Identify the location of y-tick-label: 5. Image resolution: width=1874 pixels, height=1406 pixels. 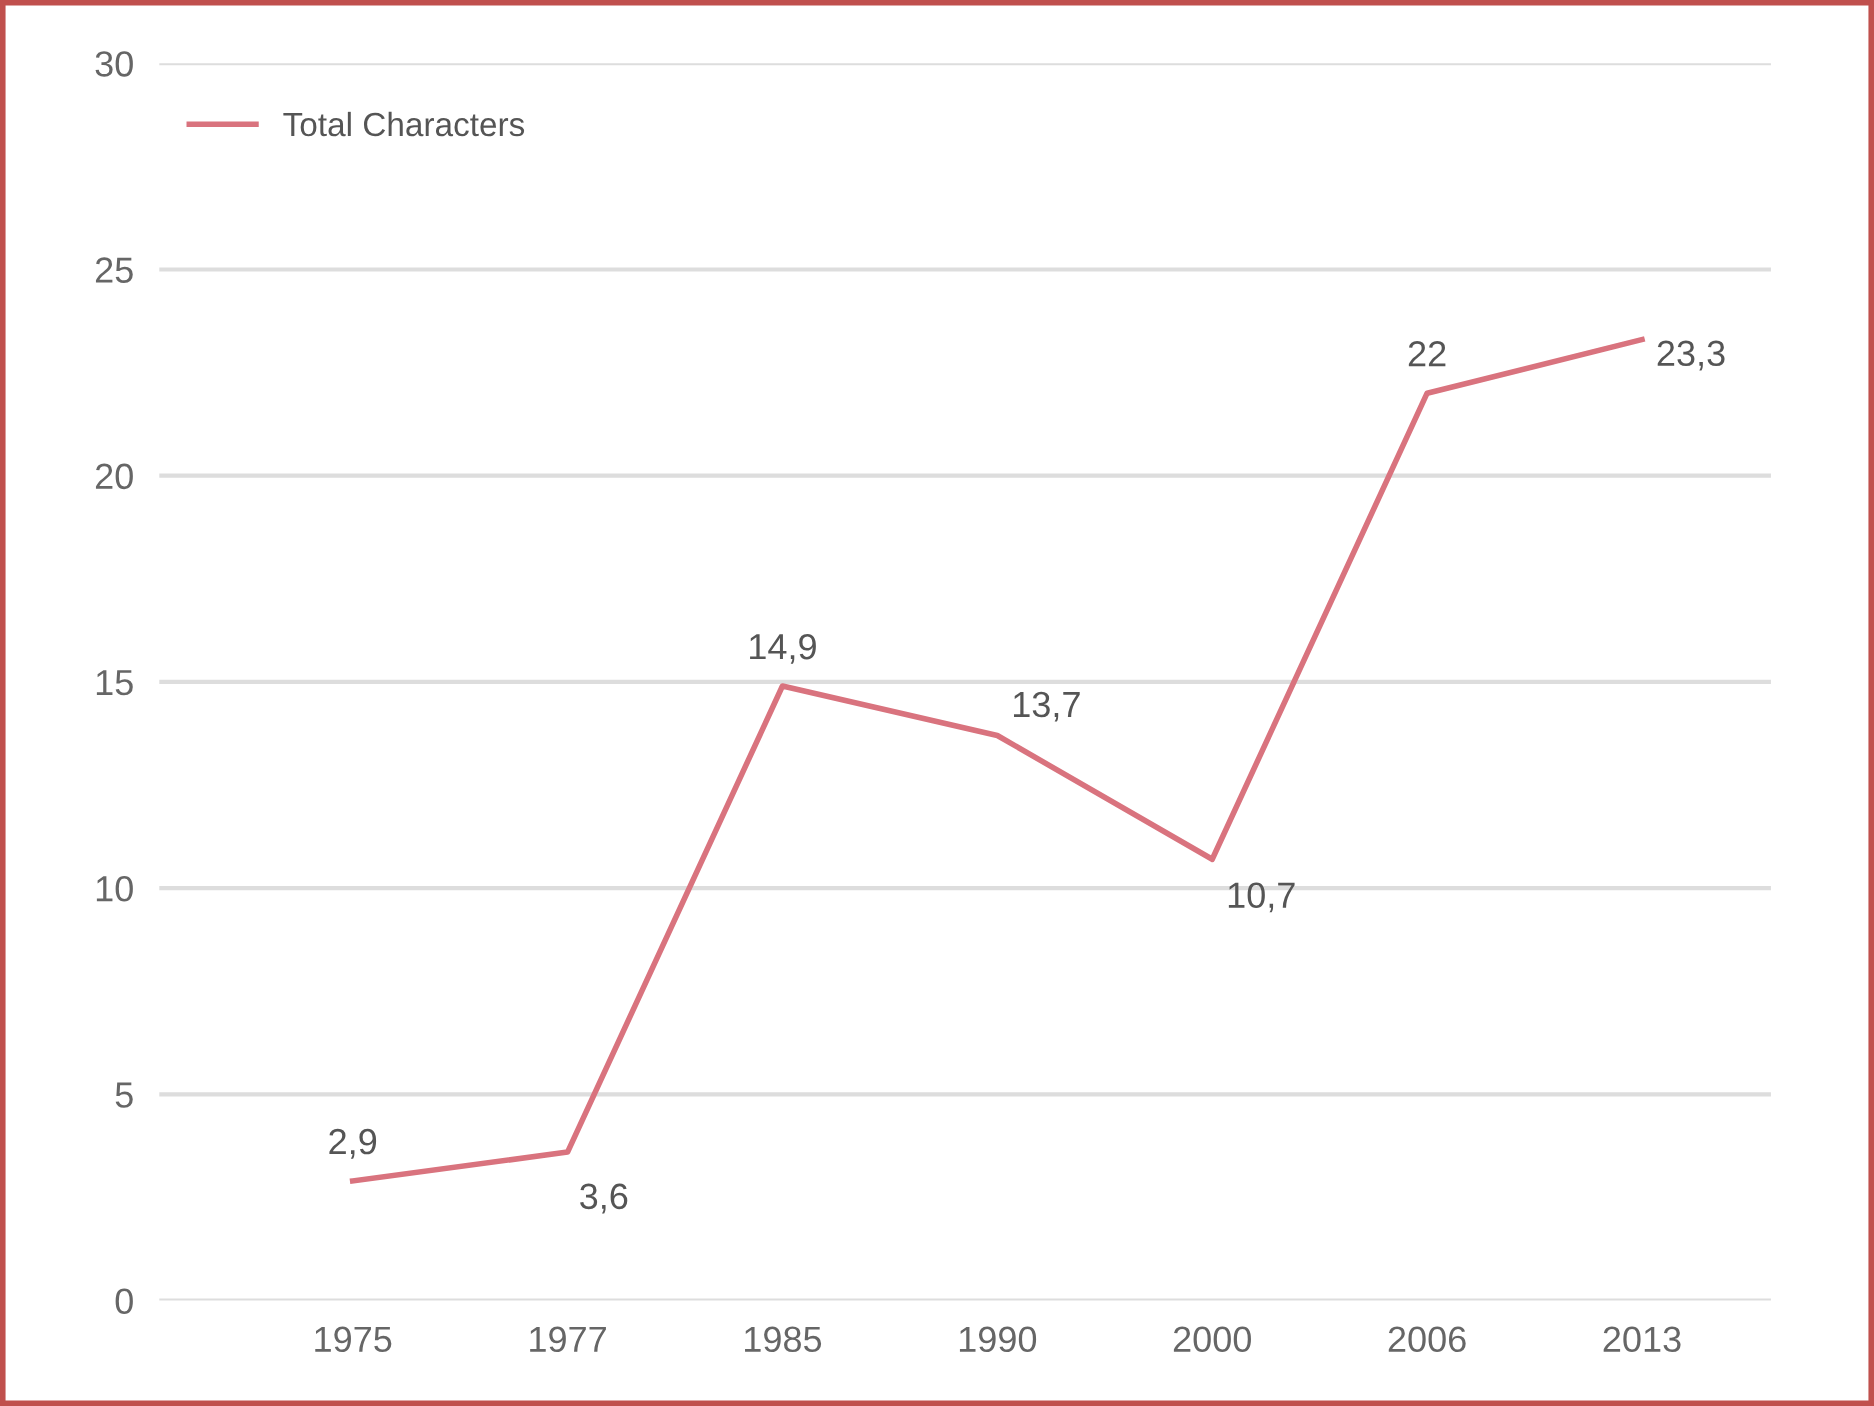
(124, 1095).